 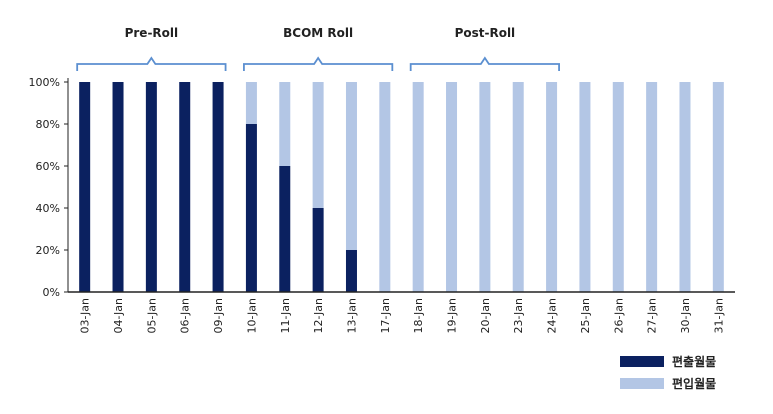 I want to click on phase-label: Post-Roll, so click(x=485, y=33).